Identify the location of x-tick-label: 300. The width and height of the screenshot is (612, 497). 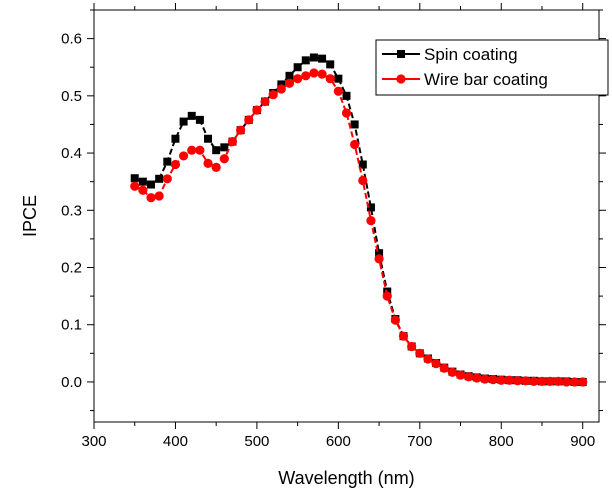
(93, 441).